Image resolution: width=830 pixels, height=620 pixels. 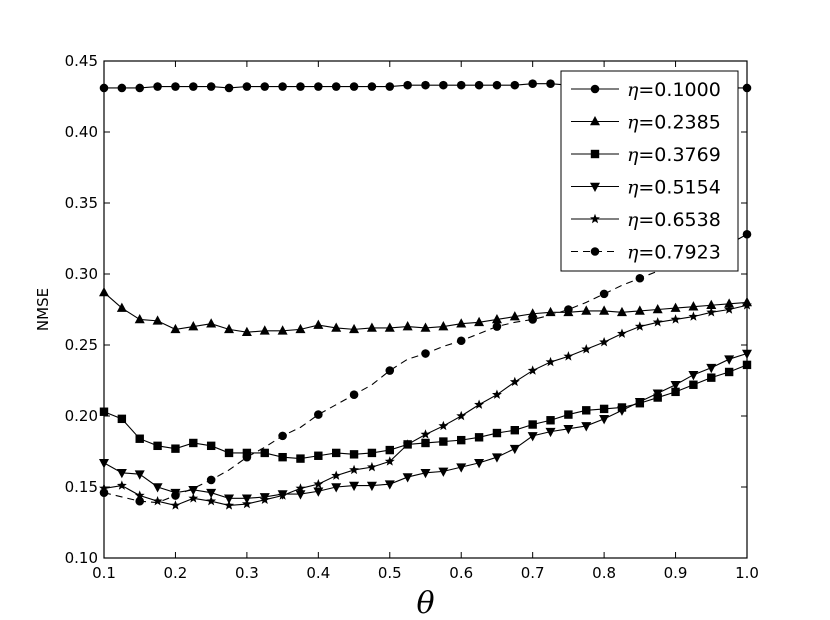 What do you see at coordinates (674, 155) in the screenshot?
I see `legend-label: η=0.3769` at bounding box center [674, 155].